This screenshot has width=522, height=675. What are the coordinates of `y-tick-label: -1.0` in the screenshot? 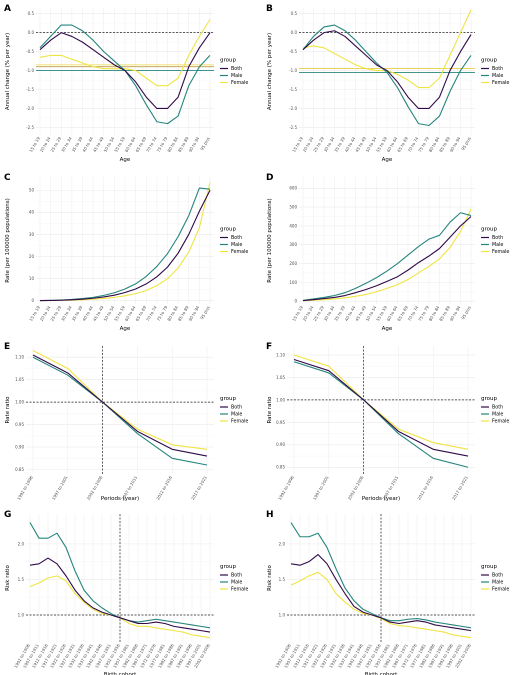 It's located at (293, 70).